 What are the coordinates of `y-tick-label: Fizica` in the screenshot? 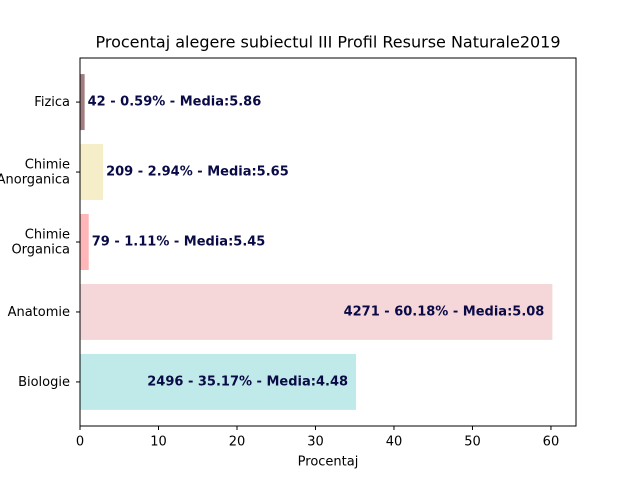 It's located at (52, 102).